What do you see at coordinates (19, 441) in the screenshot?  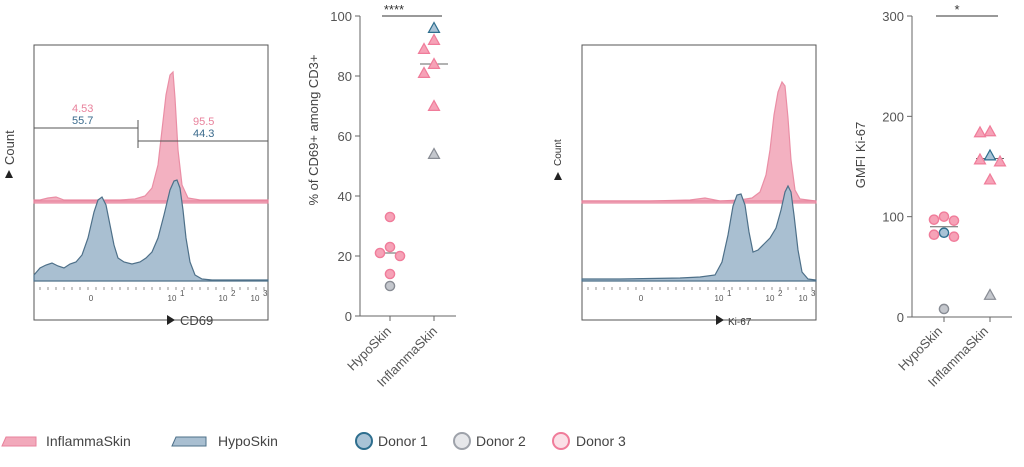 I see `inflammaskin-swatch-icon` at bounding box center [19, 441].